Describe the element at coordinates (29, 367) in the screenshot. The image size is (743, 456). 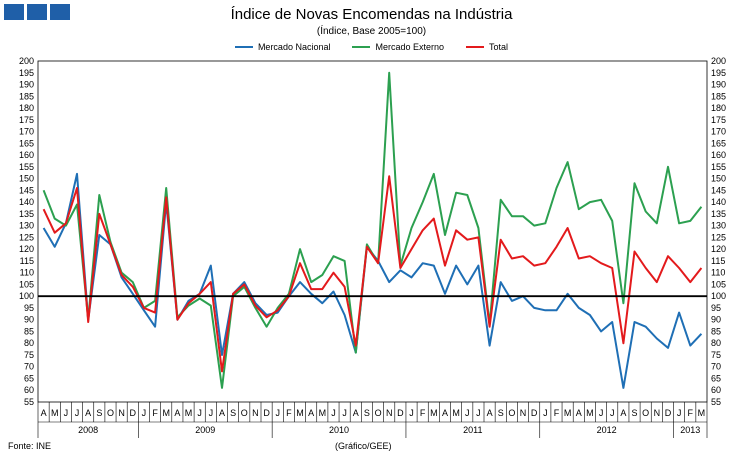
I see `y-tick-label-left: 70` at that location.